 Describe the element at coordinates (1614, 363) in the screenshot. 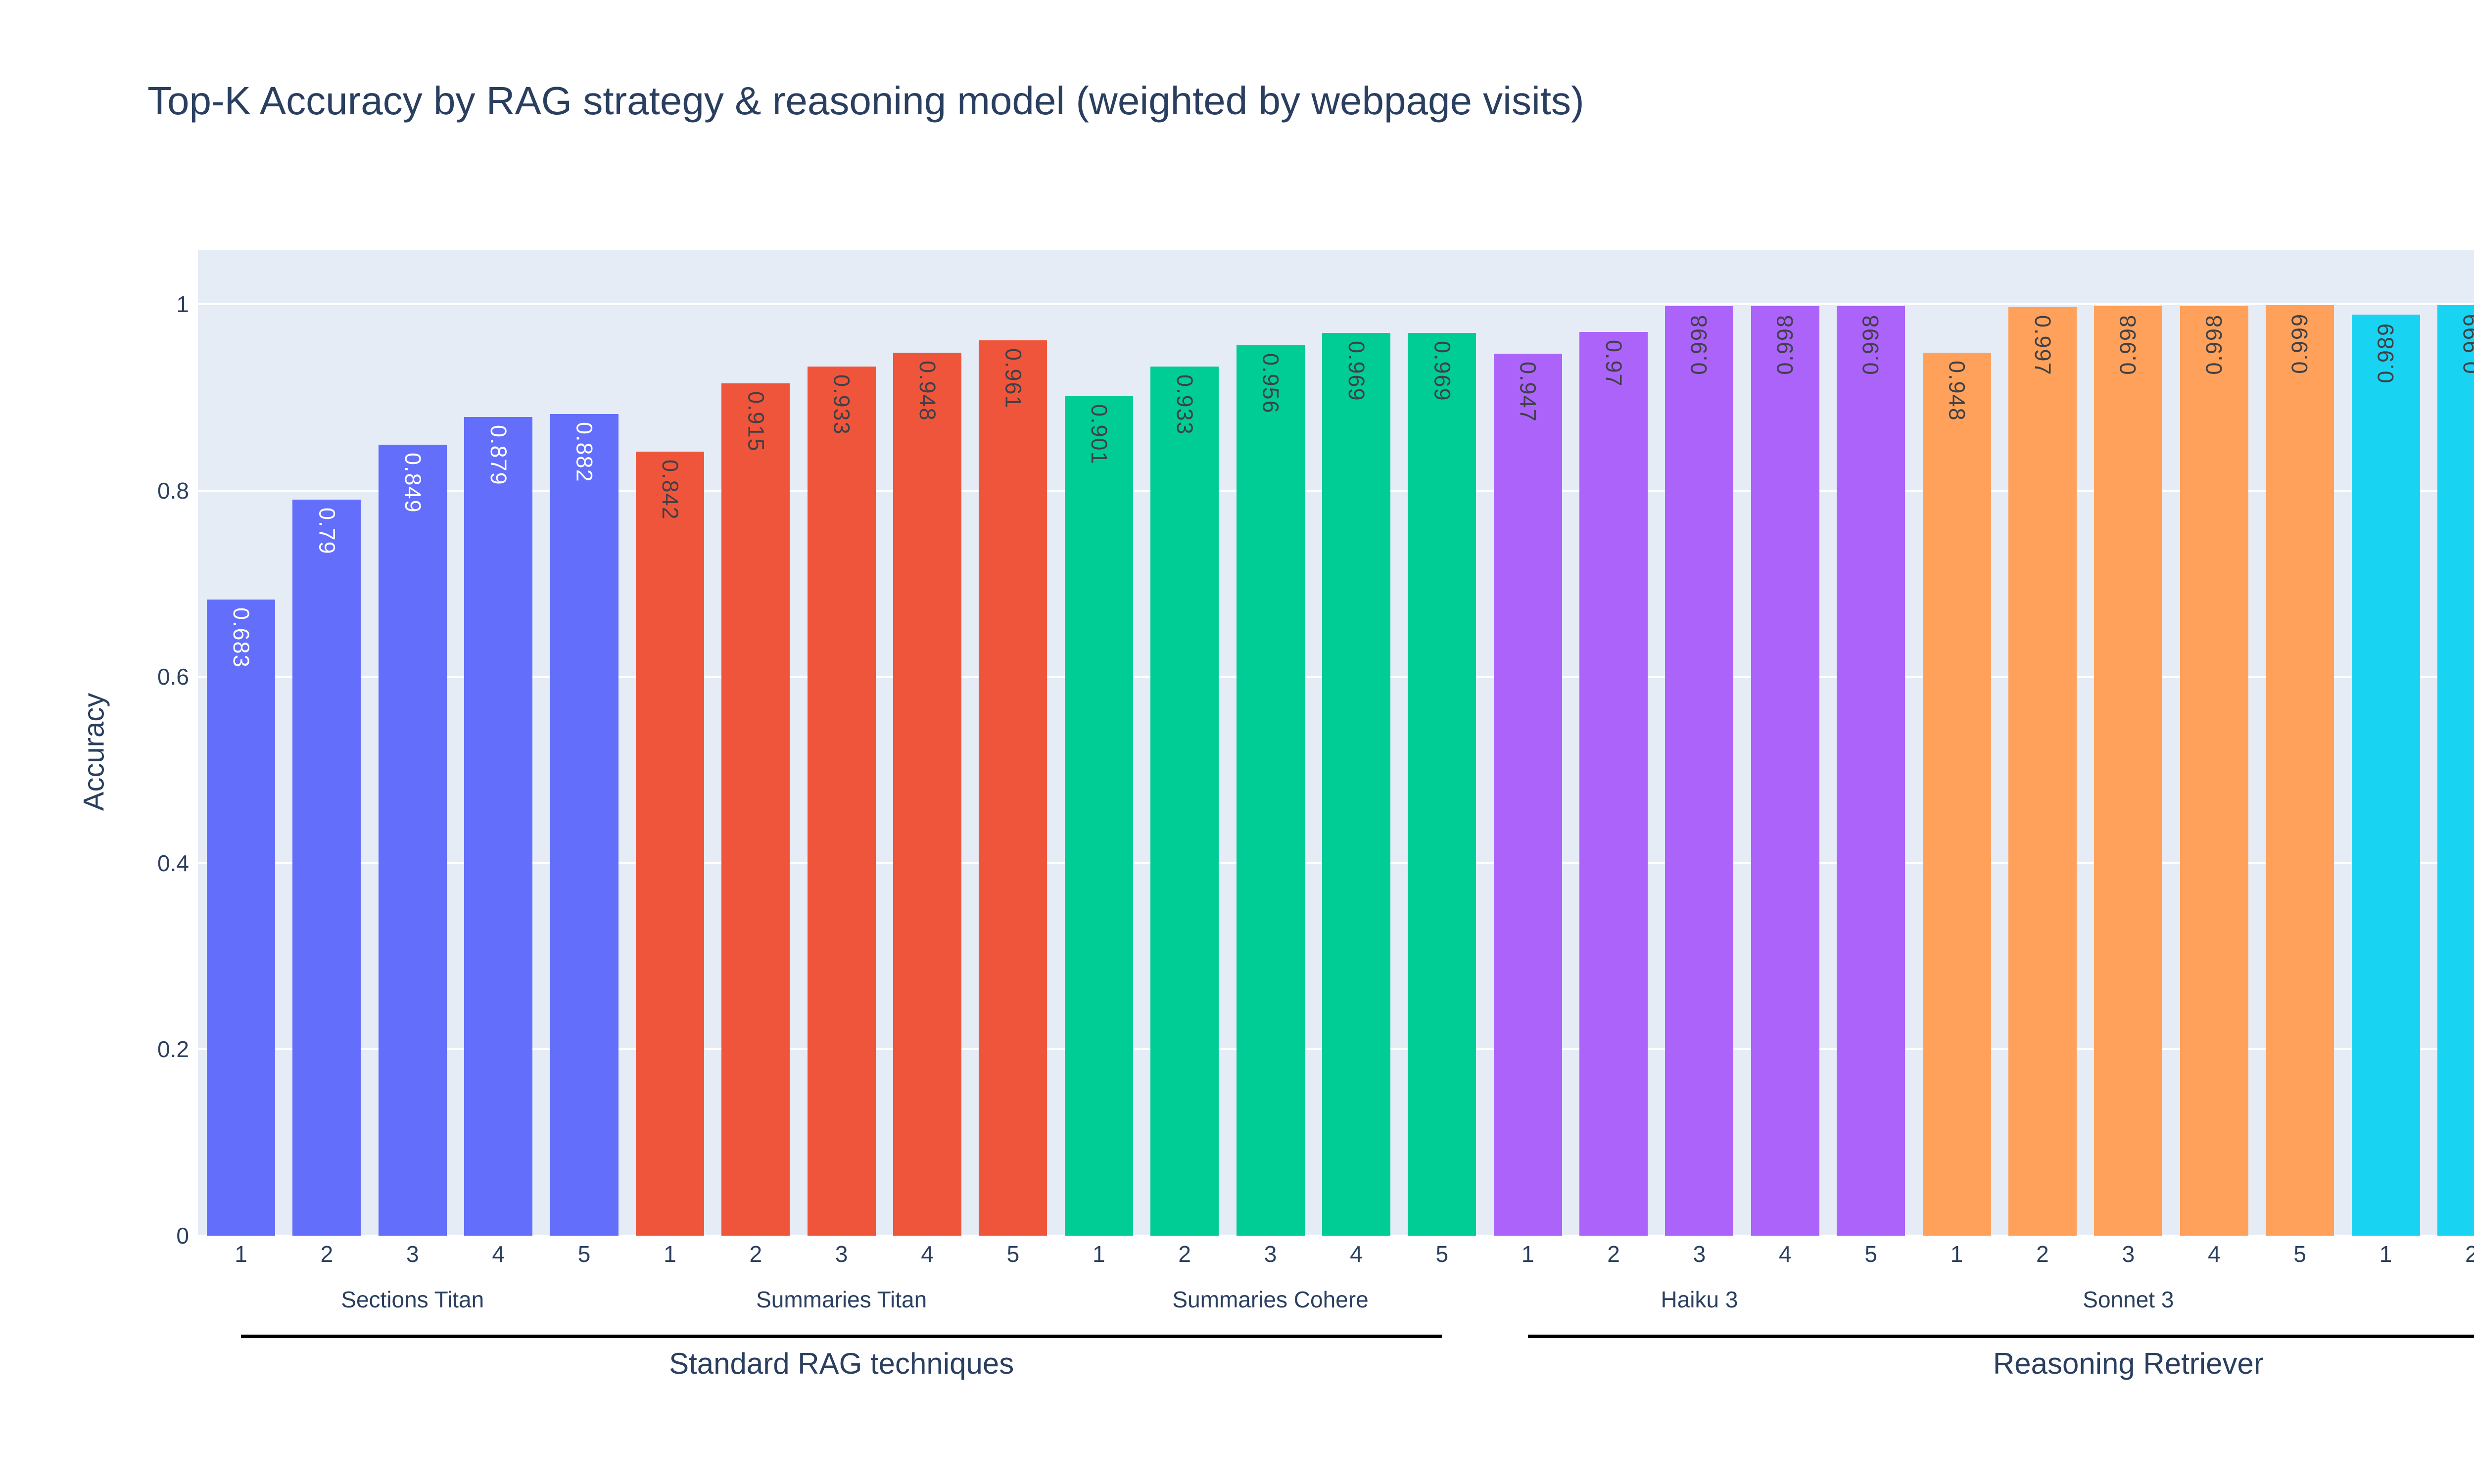

I see `bar-value-label: 0.97` at that location.